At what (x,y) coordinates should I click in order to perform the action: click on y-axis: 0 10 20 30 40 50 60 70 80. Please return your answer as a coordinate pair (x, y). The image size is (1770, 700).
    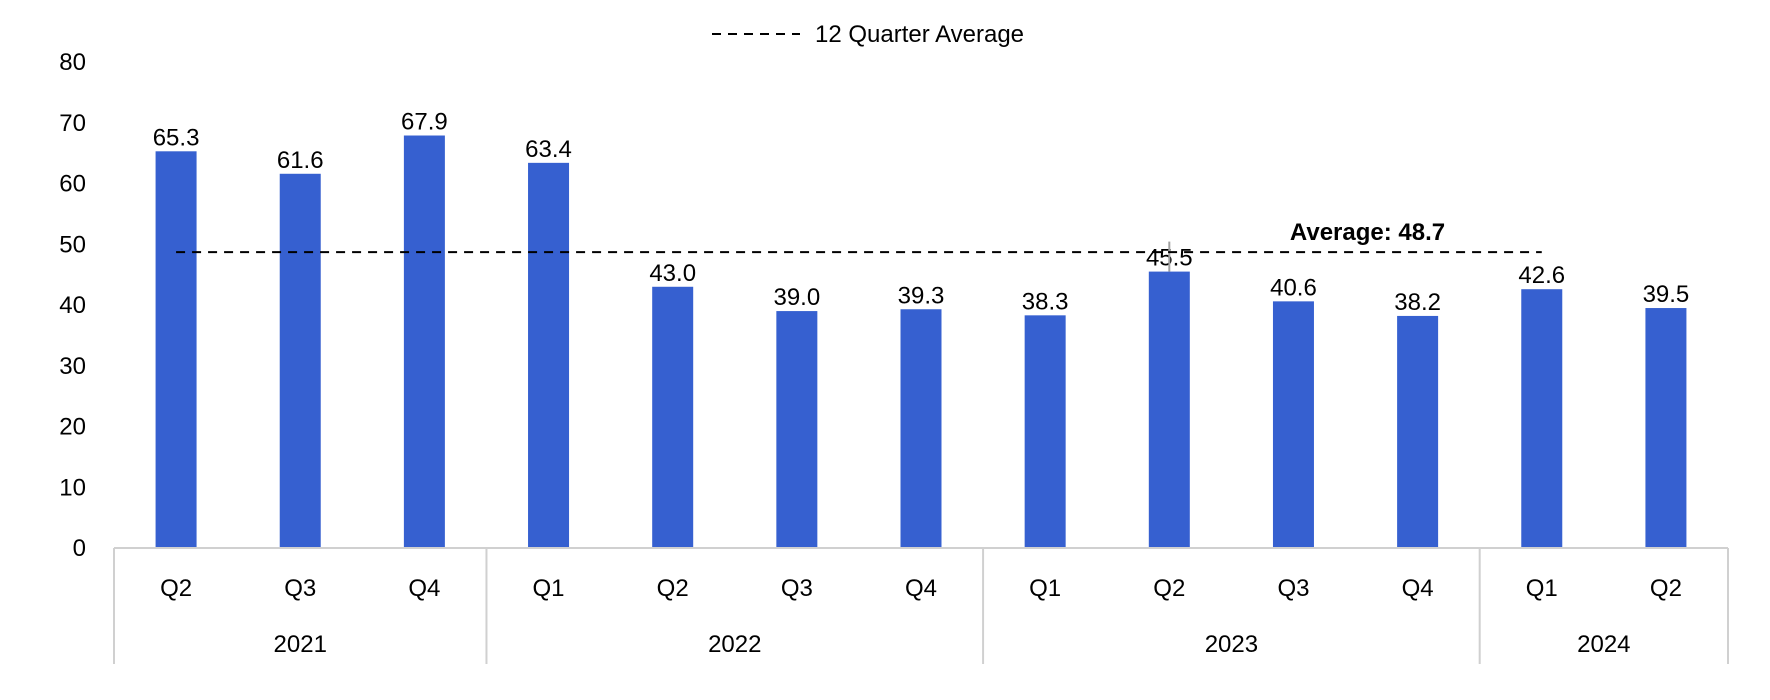
    Looking at the image, I should click on (72, 305).